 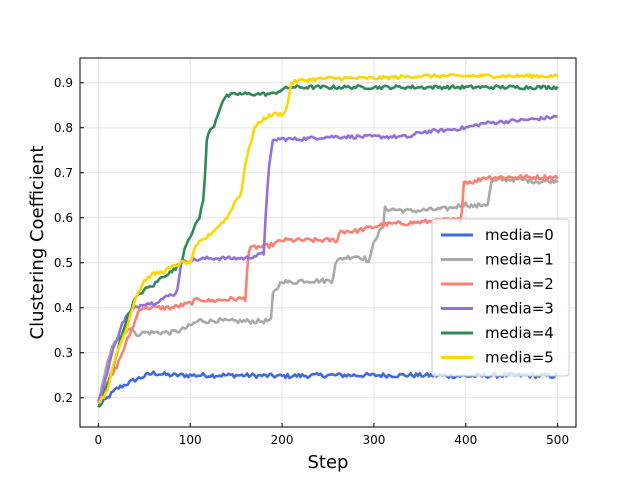 What do you see at coordinates (63, 83) in the screenshot?
I see `y-tick-label: 0.9` at bounding box center [63, 83].